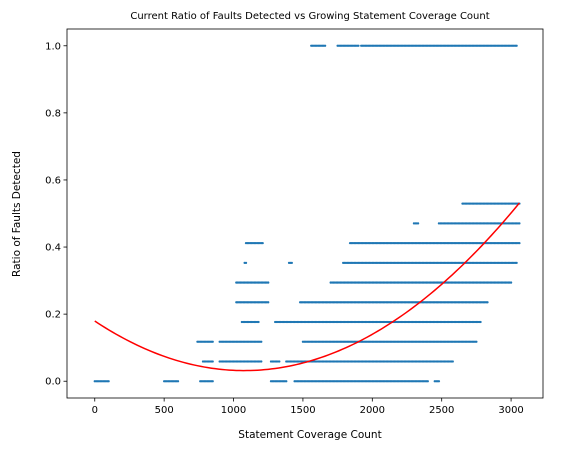  Describe the element at coordinates (53, 180) in the screenshot. I see `y-tick-label: 0.6` at that location.